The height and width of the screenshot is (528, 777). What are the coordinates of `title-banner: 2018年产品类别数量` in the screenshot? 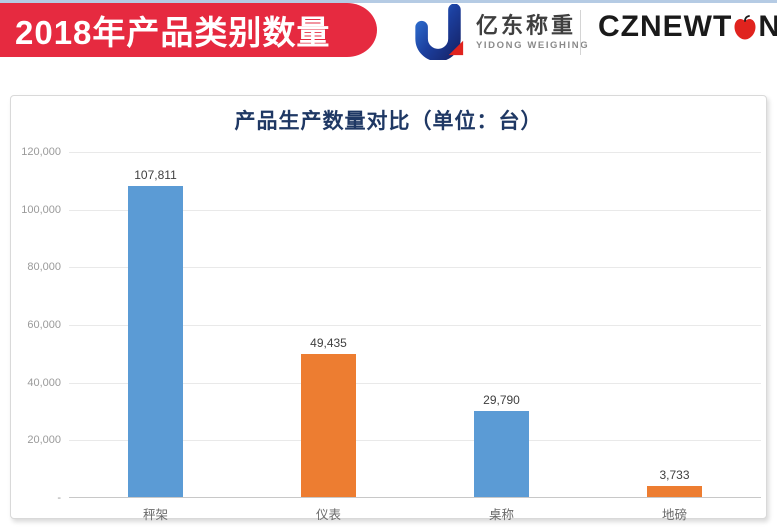 It's located at (188, 30).